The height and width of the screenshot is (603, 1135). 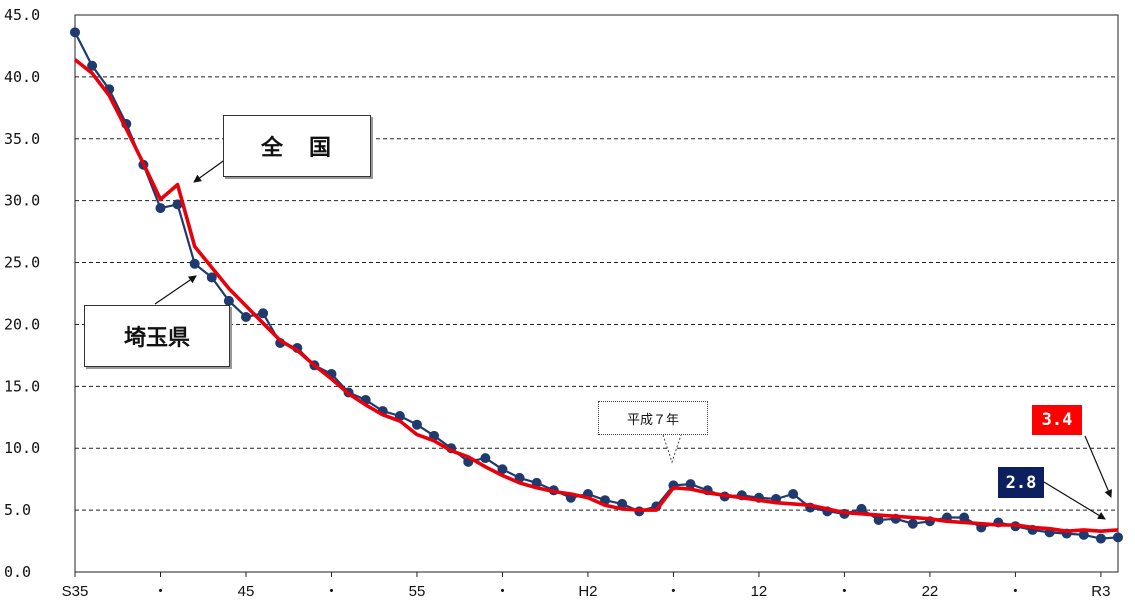 I want to click on heisei7-label-box: 平成７年, so click(x=653, y=418).